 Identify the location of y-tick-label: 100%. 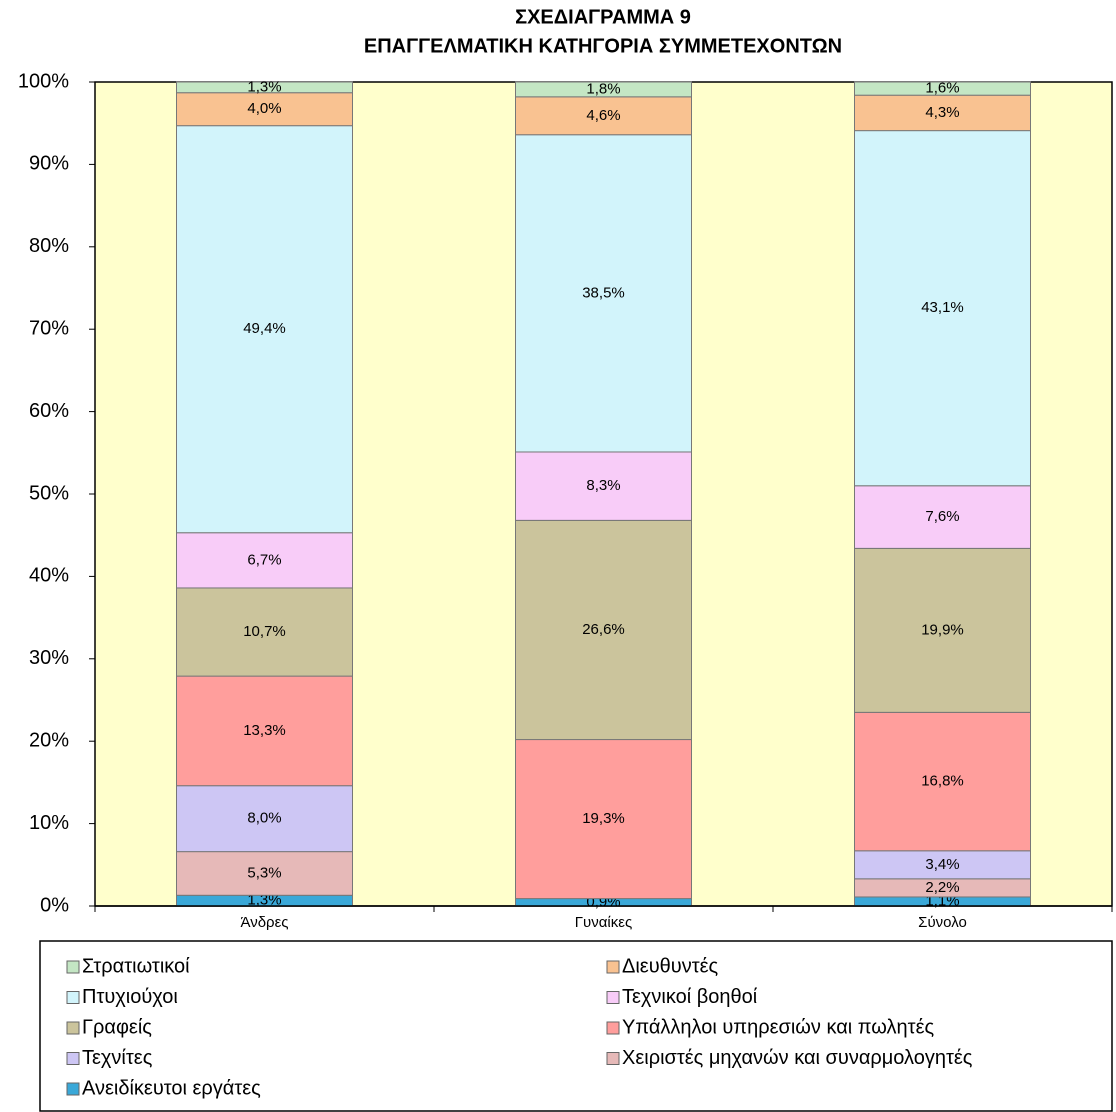
(43, 81).